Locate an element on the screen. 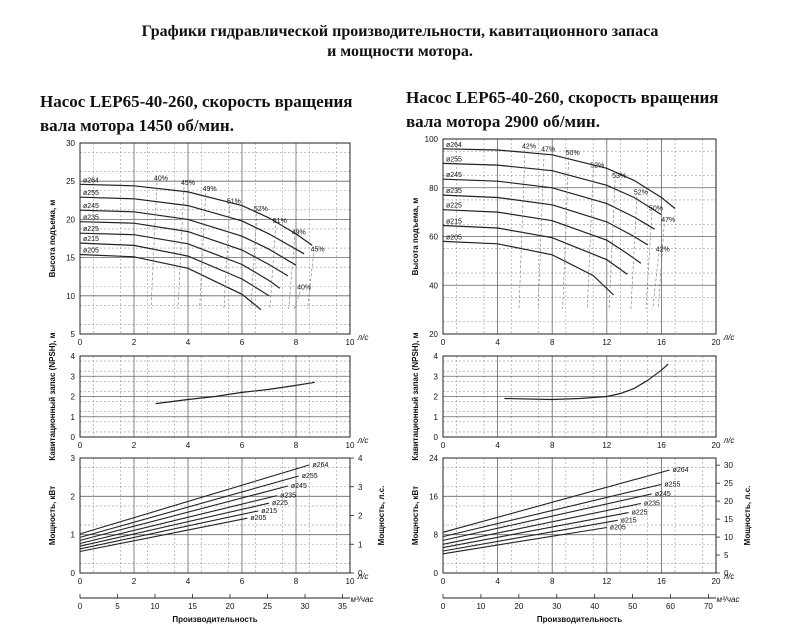 The image size is (800, 639). head-curve-label: ø235 is located at coordinates (91, 218).